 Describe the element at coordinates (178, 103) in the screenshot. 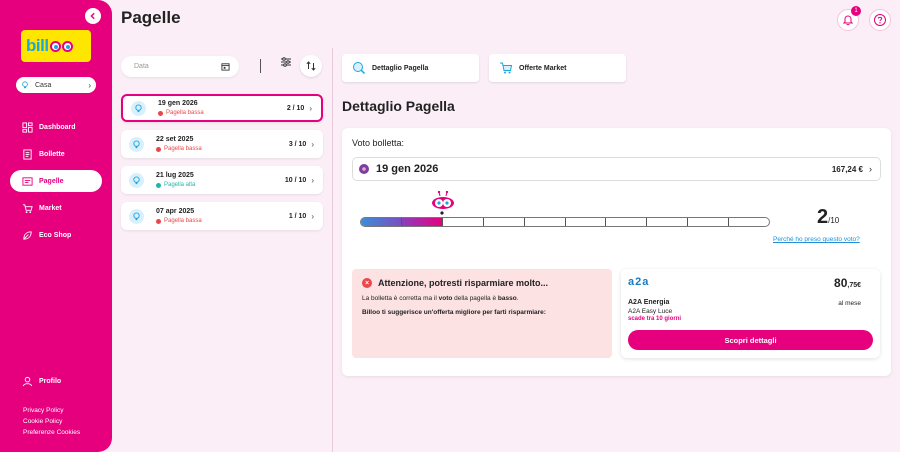

I see `report-card-date: 19 gen 2026` at that location.